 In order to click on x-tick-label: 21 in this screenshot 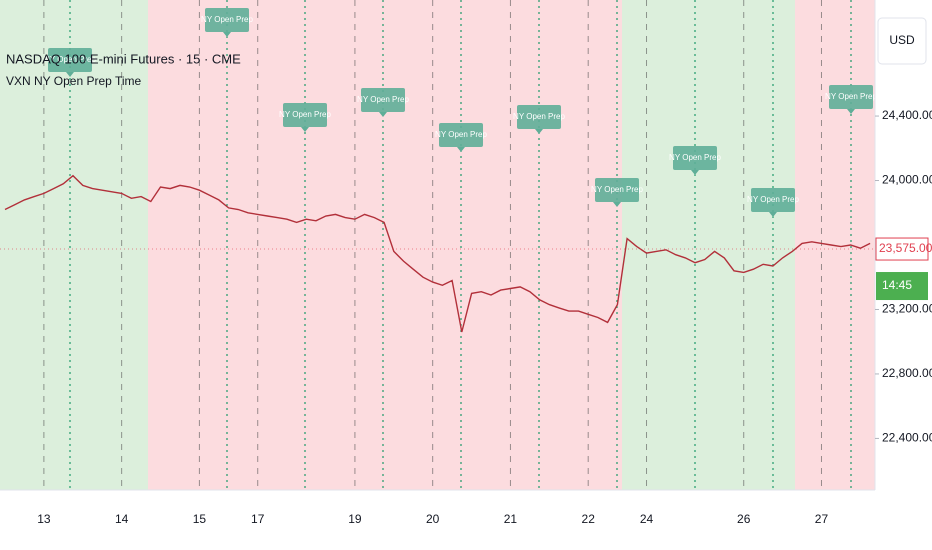, I will do `click(511, 519)`.